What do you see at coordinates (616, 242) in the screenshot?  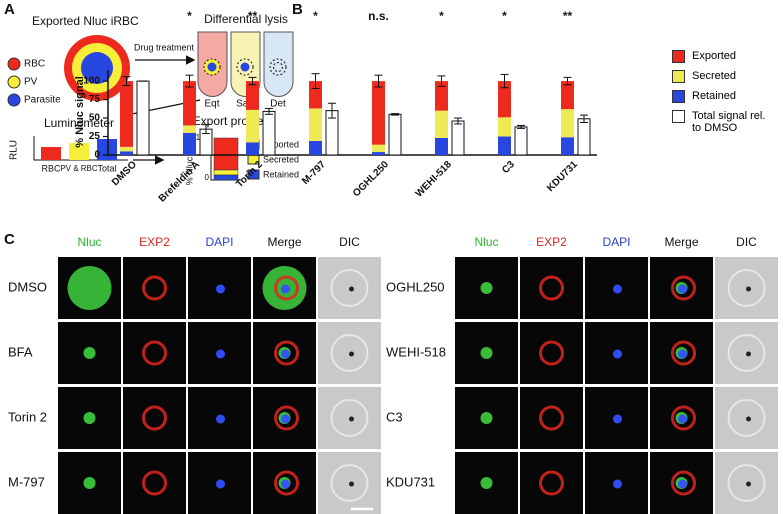 I see `channel-header: DAPI` at bounding box center [616, 242].